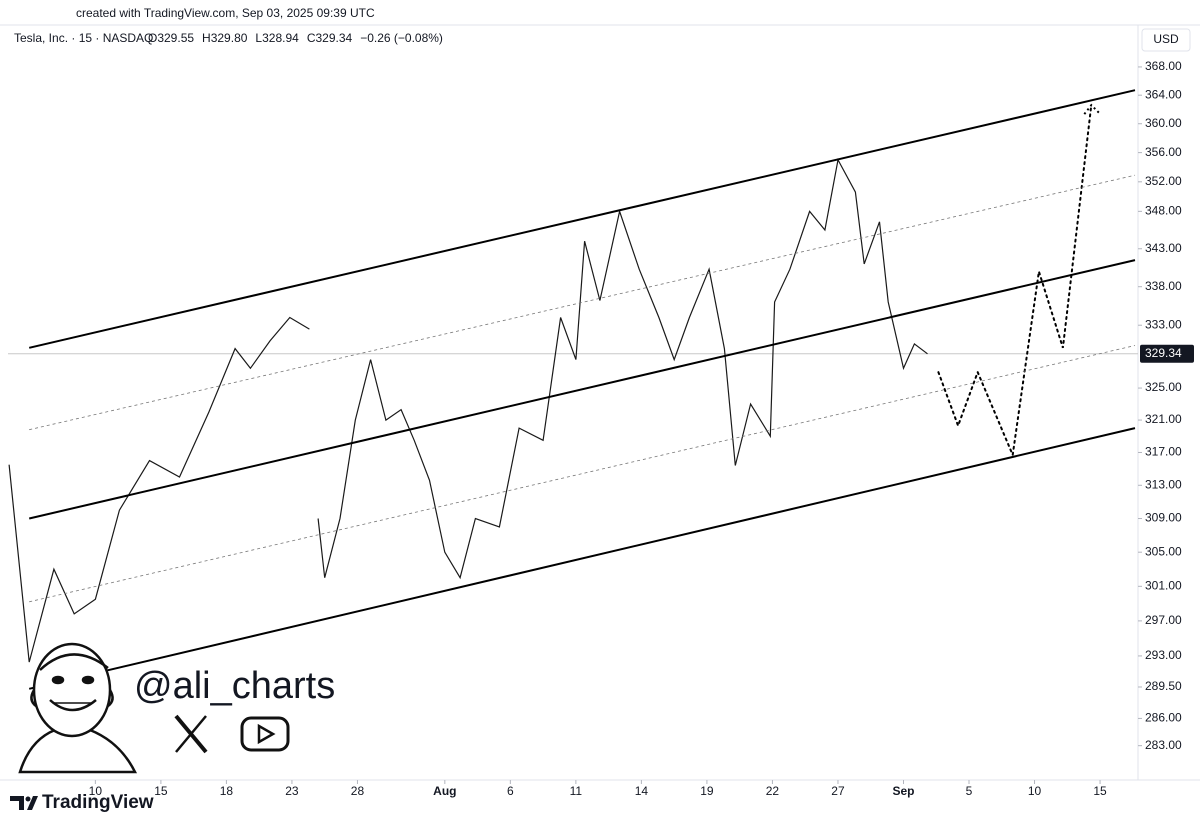 The width and height of the screenshot is (1200, 830). I want to click on last-price-label: 329.34, so click(1163, 353).